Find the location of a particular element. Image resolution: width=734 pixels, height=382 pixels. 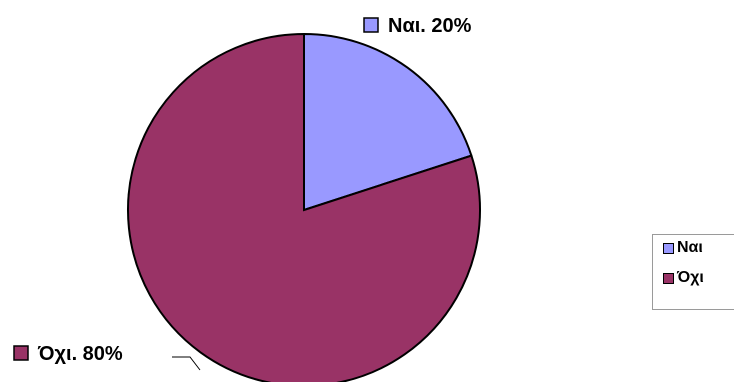

legend-label-nai: Ναι is located at coordinates (690, 247).